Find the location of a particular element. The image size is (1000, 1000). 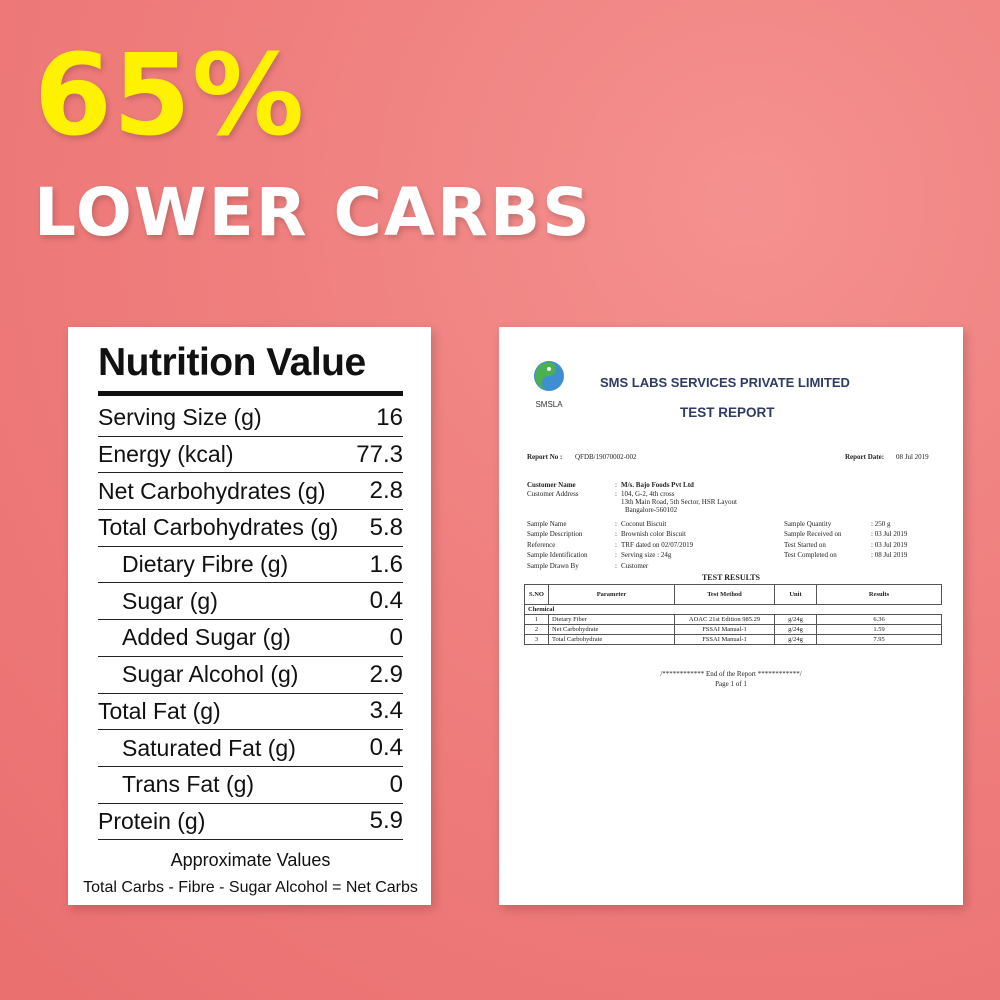

cell-result: 1.59 is located at coordinates (879, 629).